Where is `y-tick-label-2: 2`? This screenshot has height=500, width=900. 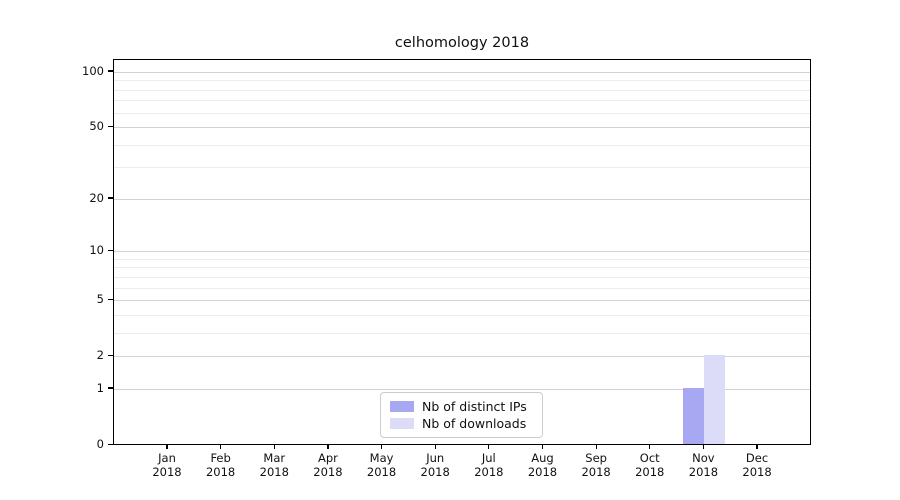
y-tick-label-2: 2 is located at coordinates (100, 355).